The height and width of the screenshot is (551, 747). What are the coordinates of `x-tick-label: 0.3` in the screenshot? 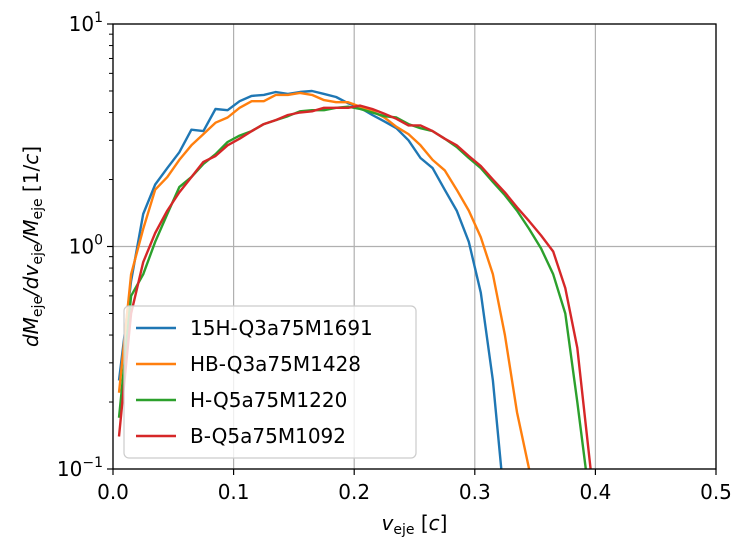 It's located at (475, 492).